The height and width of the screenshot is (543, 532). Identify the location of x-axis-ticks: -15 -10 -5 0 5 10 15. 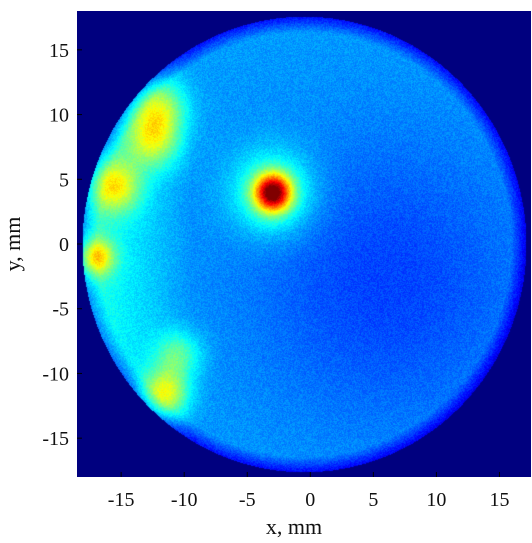
(308, 491).